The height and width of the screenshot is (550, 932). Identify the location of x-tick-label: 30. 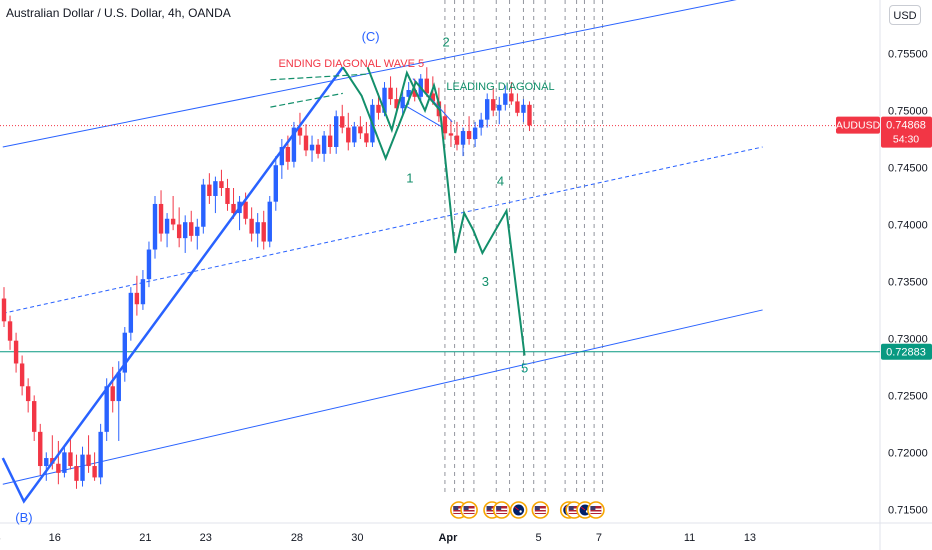
(357, 538).